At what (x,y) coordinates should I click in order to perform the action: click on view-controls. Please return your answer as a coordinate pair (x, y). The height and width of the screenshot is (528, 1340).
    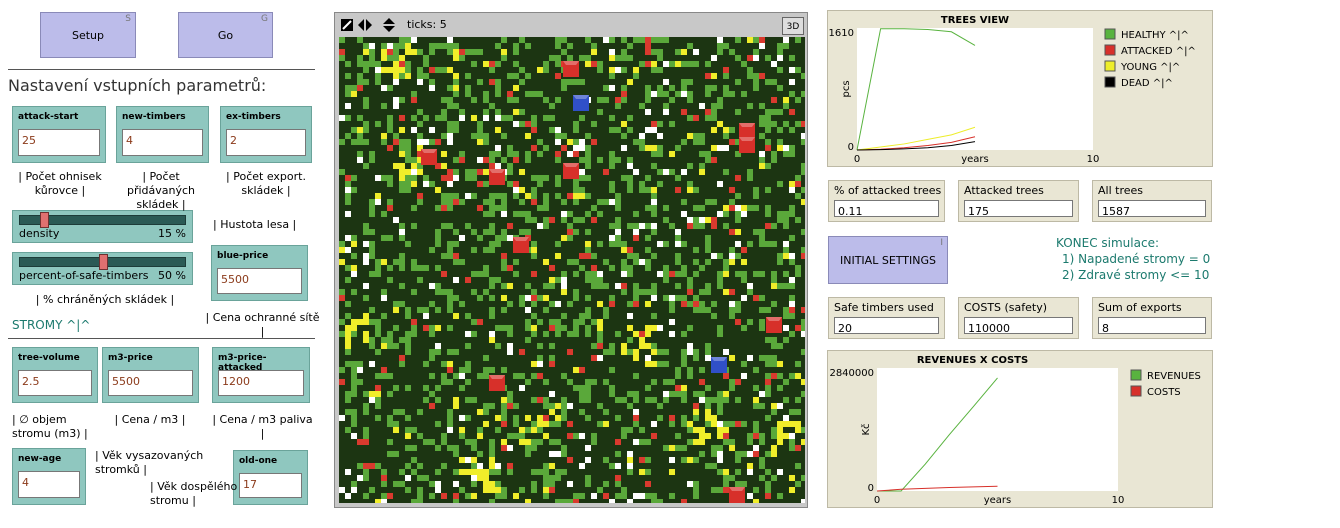
    Looking at the image, I should click on (370, 26).